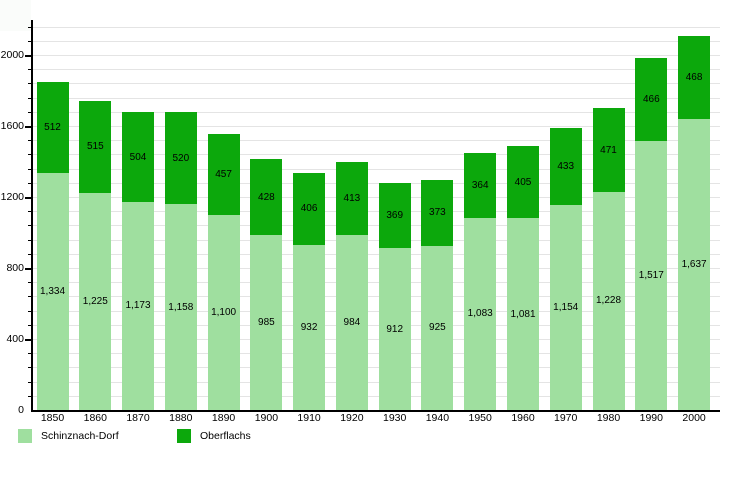  I want to click on x-axis-label-1950: 1950, so click(480, 418).